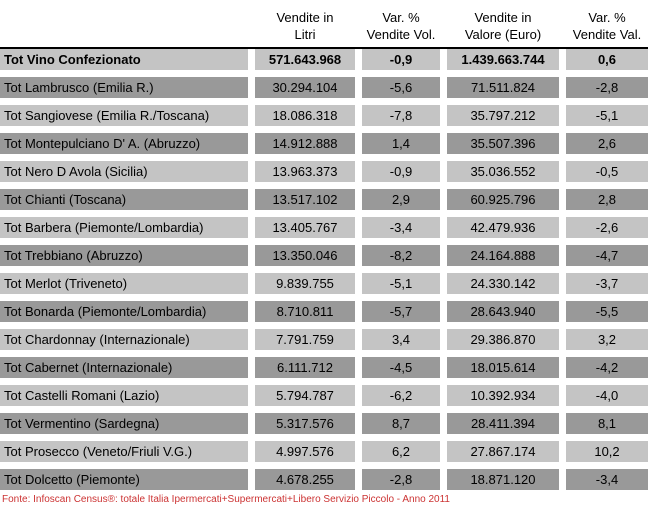 The width and height of the screenshot is (650, 517). I want to click on var-pct-vol-cell: 3,4, so click(401, 339).